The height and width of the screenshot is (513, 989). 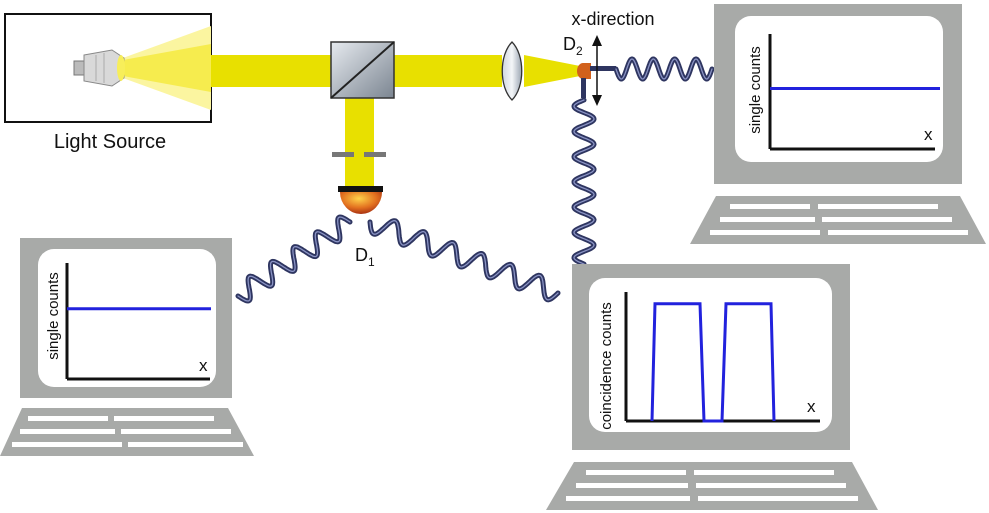 What do you see at coordinates (713, 362) in the screenshot?
I see `data-line` at bounding box center [713, 362].